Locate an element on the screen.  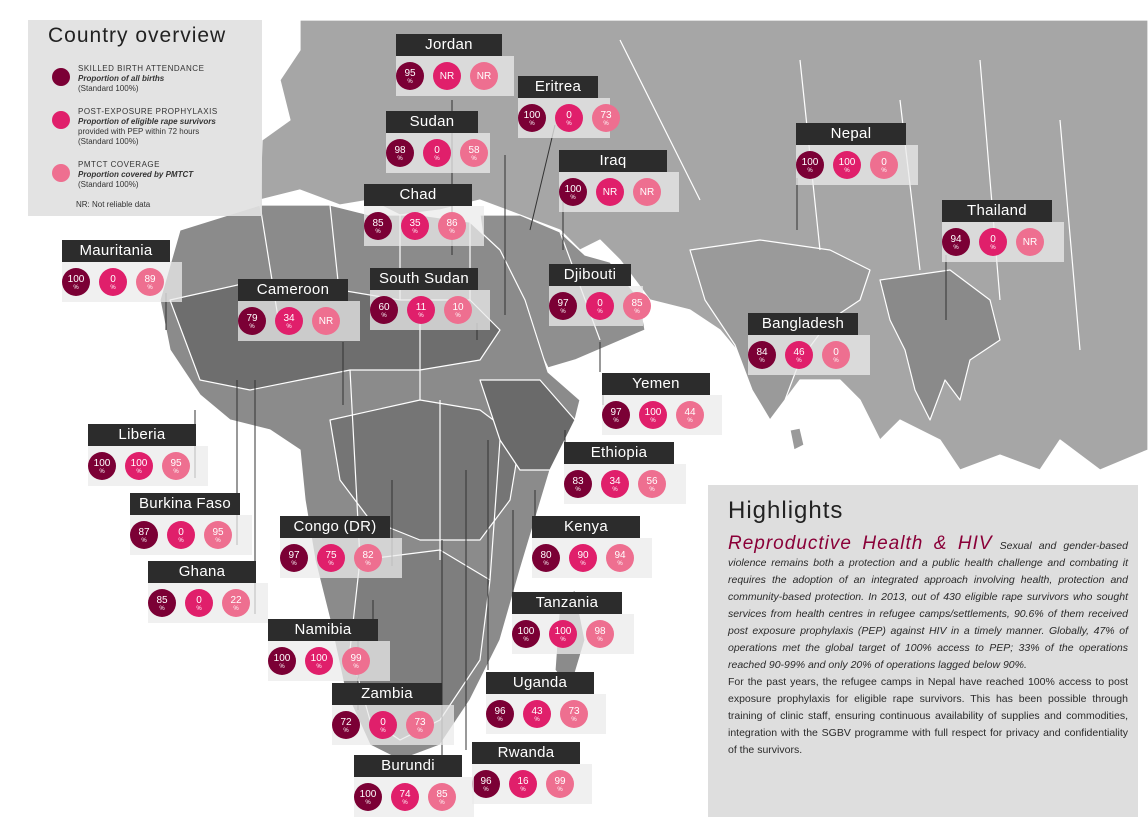
country-name: Bangladesh is located at coordinates (803, 324).